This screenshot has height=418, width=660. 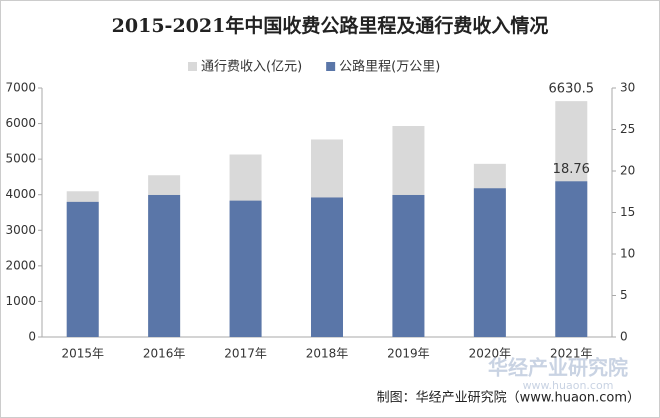 I want to click on watermark-url: www.huaon.com, so click(x=568, y=385).